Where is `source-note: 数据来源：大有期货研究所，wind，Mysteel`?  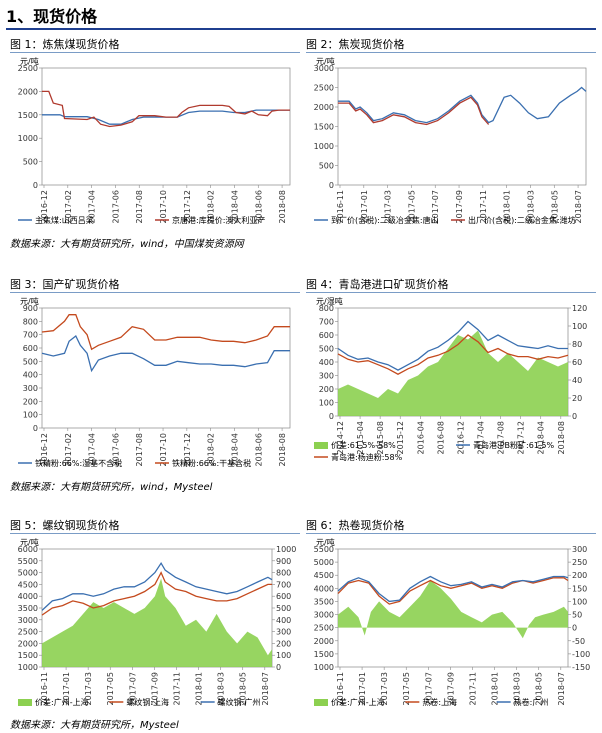
source-note: 数据来源：大有期货研究所，wind，Mysteel is located at coordinates (111, 487).